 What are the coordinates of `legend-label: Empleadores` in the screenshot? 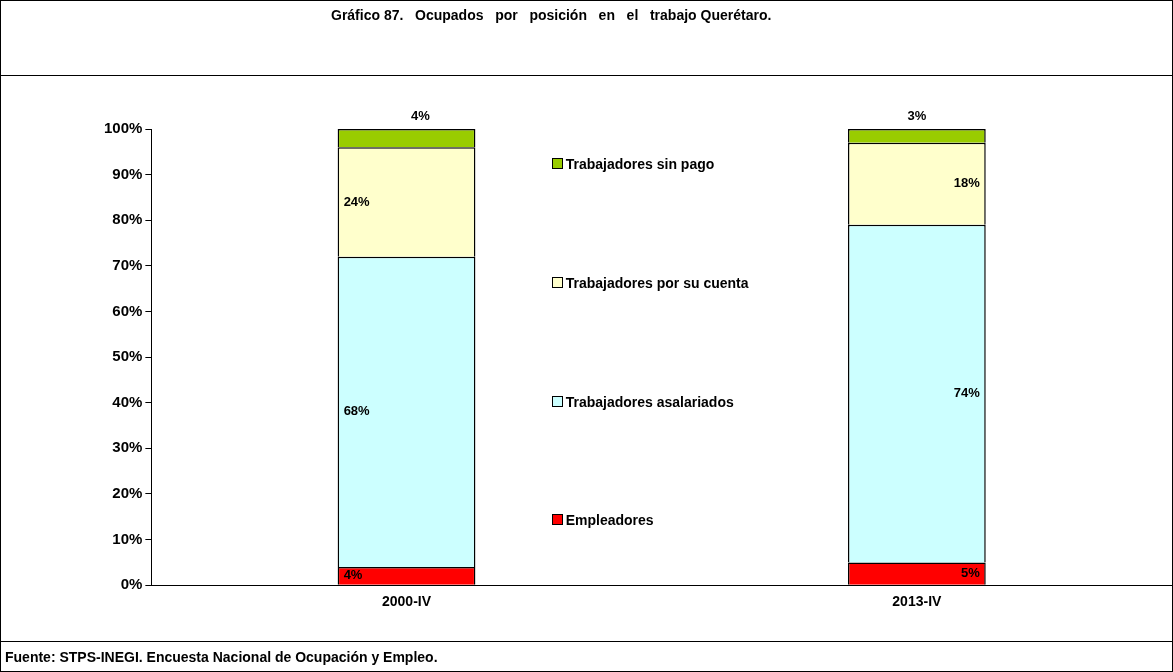 It's located at (609, 520).